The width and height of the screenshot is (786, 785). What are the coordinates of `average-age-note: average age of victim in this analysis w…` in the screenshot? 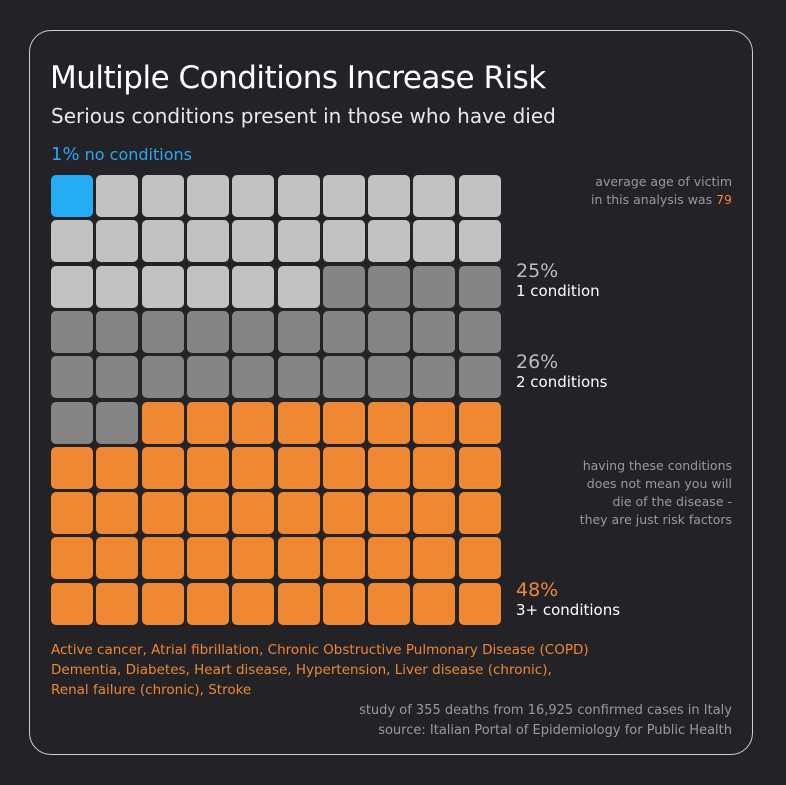 It's located at (661, 191).